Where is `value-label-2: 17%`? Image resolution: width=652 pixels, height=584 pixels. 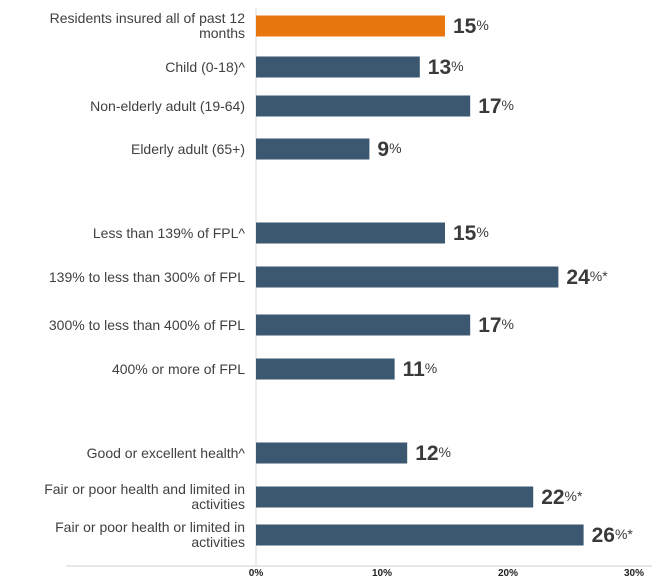
value-label-2: 17% is located at coordinates (496, 107).